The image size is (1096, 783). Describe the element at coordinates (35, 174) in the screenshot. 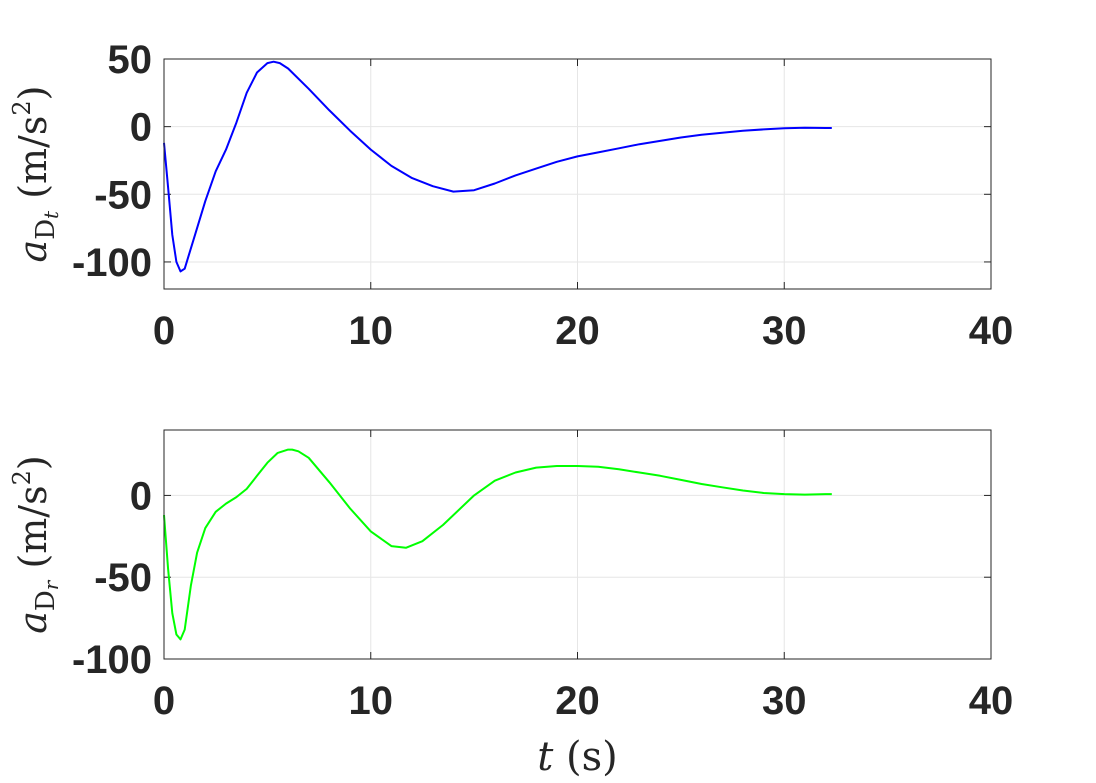

I see `y-axis-label: aDt (m/s2)` at that location.